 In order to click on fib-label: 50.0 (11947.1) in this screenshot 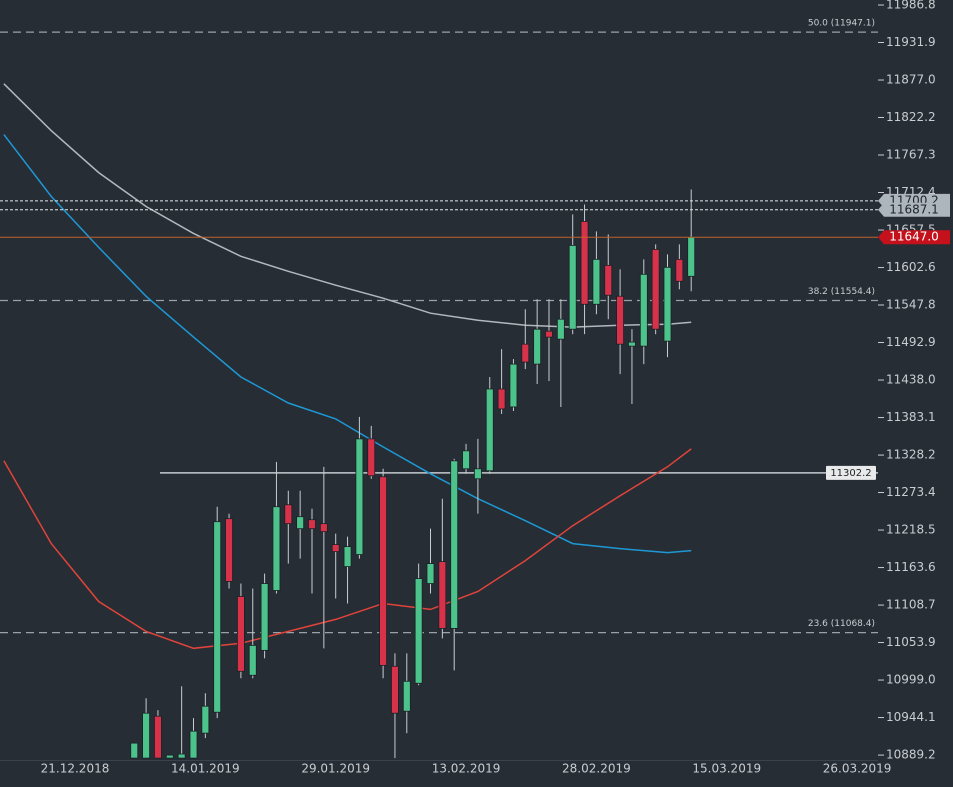, I will do `click(841, 24)`.